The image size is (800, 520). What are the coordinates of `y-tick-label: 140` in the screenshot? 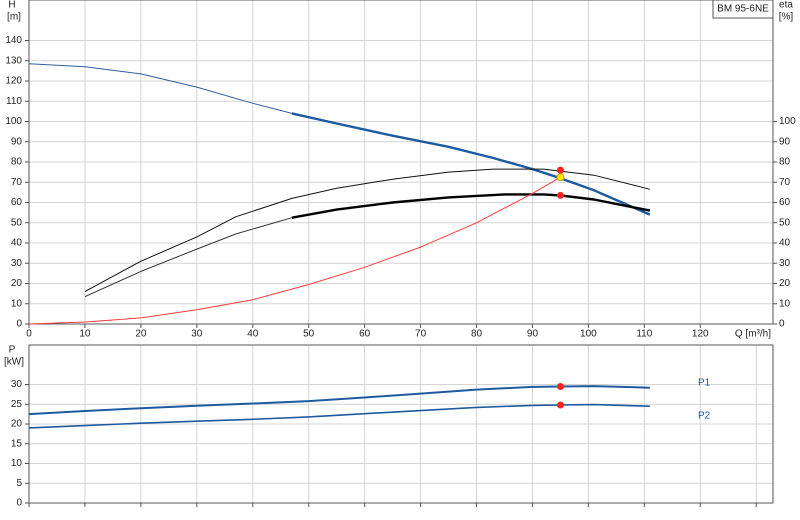 It's located at (13, 40).